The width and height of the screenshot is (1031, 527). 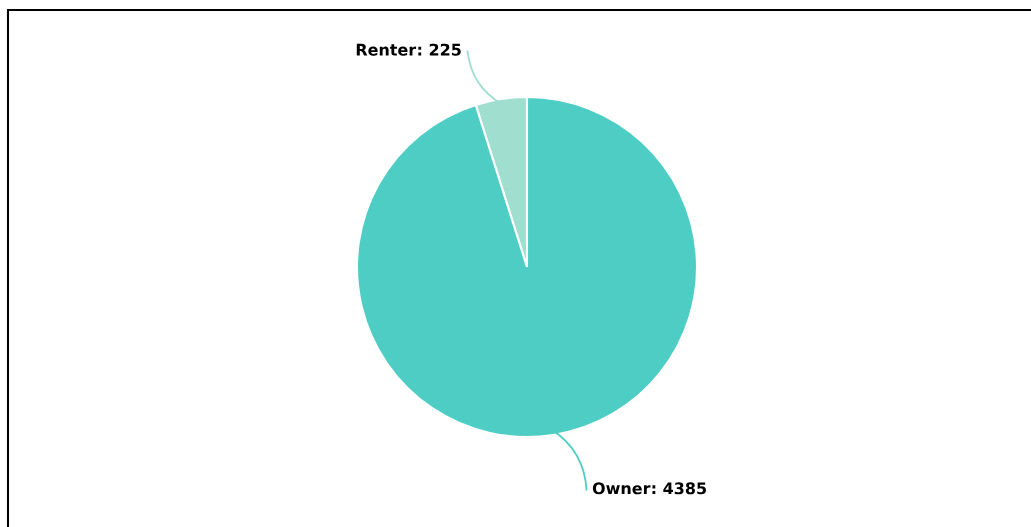 I want to click on slice-label: Owner, so click(x=621, y=488).